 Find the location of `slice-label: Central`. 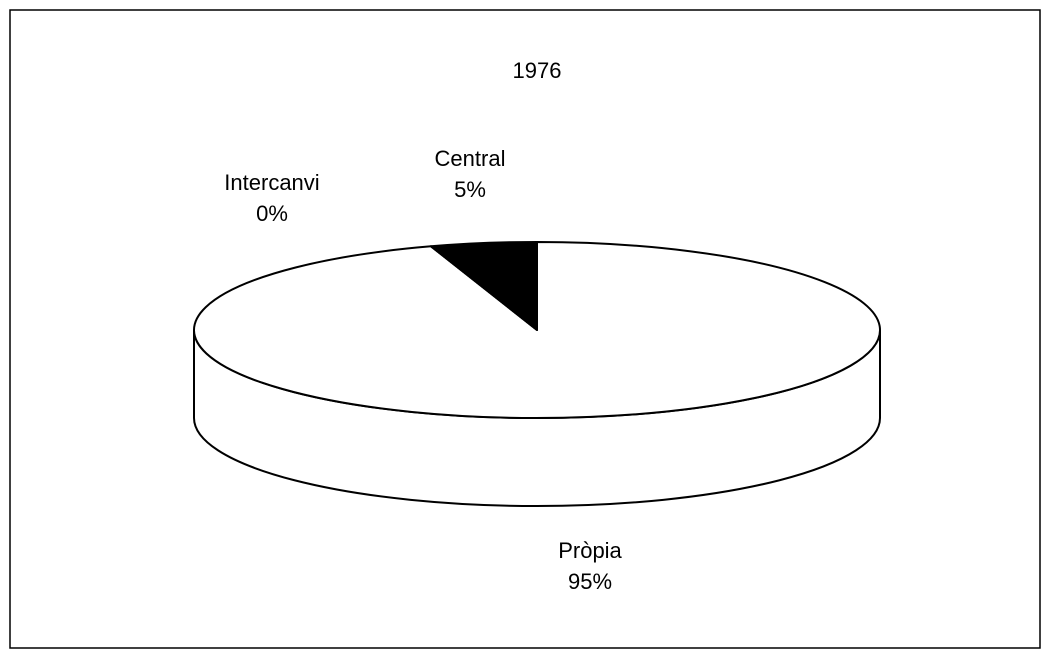

slice-label: Central is located at coordinates (470, 158).